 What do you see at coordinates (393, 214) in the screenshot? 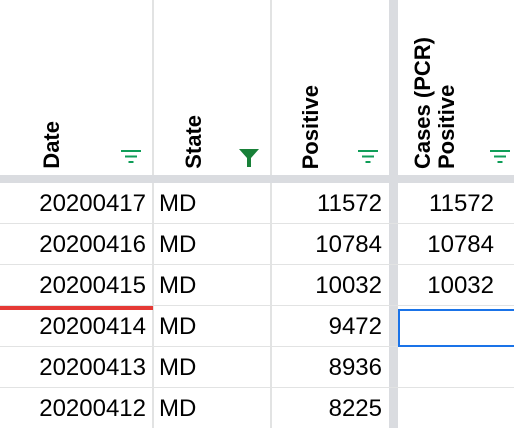
I see `frozen-column-divider` at bounding box center [393, 214].